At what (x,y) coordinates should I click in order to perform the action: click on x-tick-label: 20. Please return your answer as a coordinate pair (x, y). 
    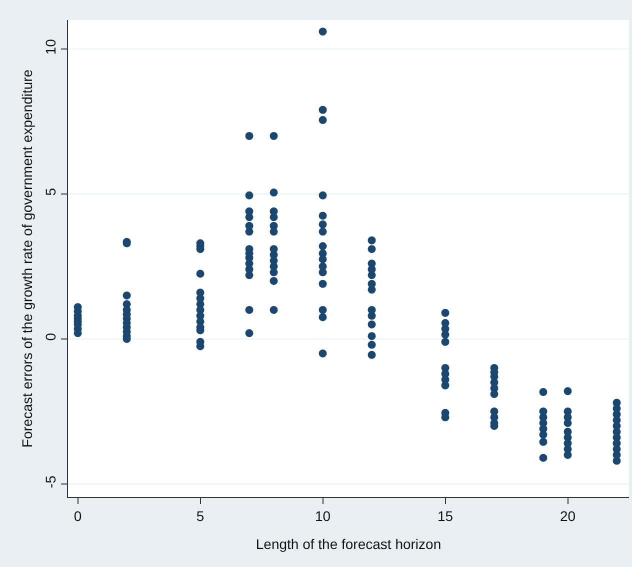
    Looking at the image, I should click on (568, 516).